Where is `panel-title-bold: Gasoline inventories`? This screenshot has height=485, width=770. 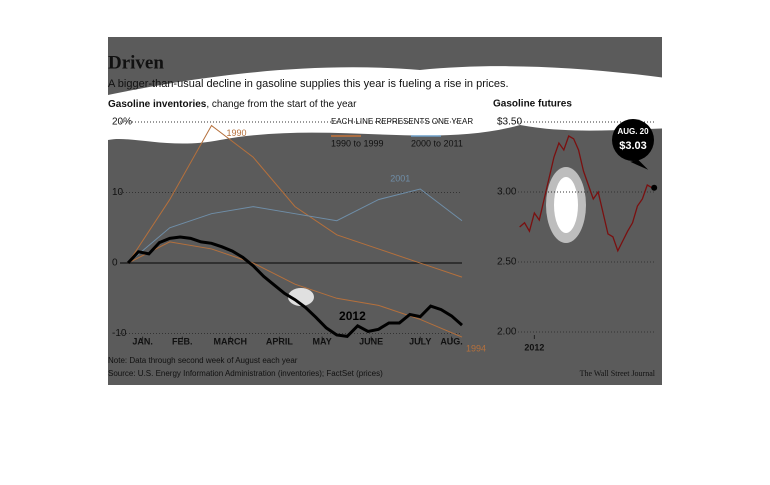
panel-title-bold: Gasoline inventories is located at coordinates (157, 104).